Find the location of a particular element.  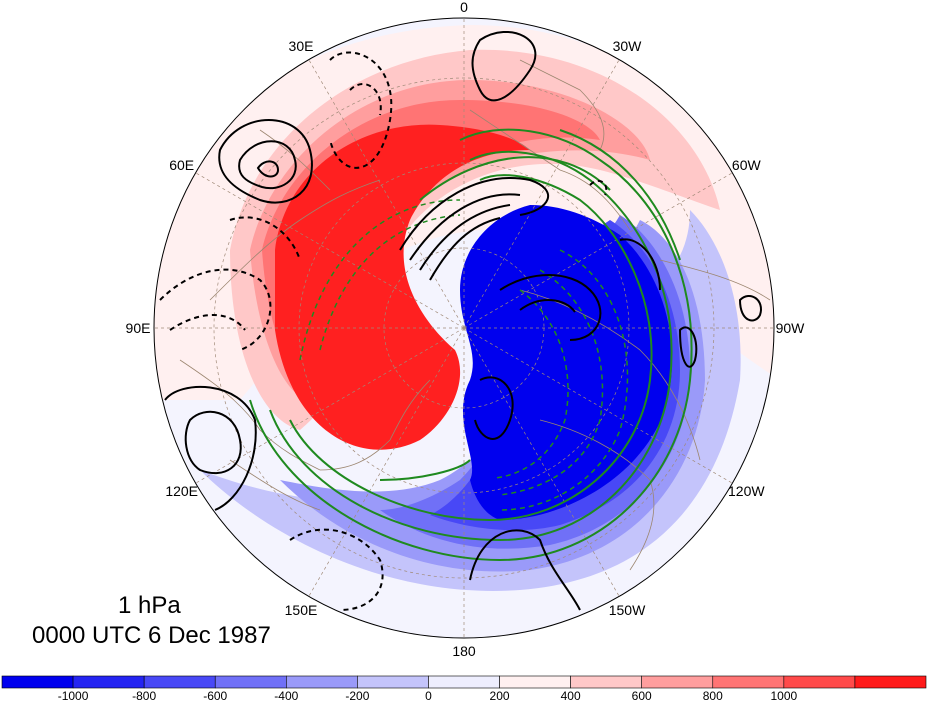

longitude-label: 90E is located at coordinates (138, 328).